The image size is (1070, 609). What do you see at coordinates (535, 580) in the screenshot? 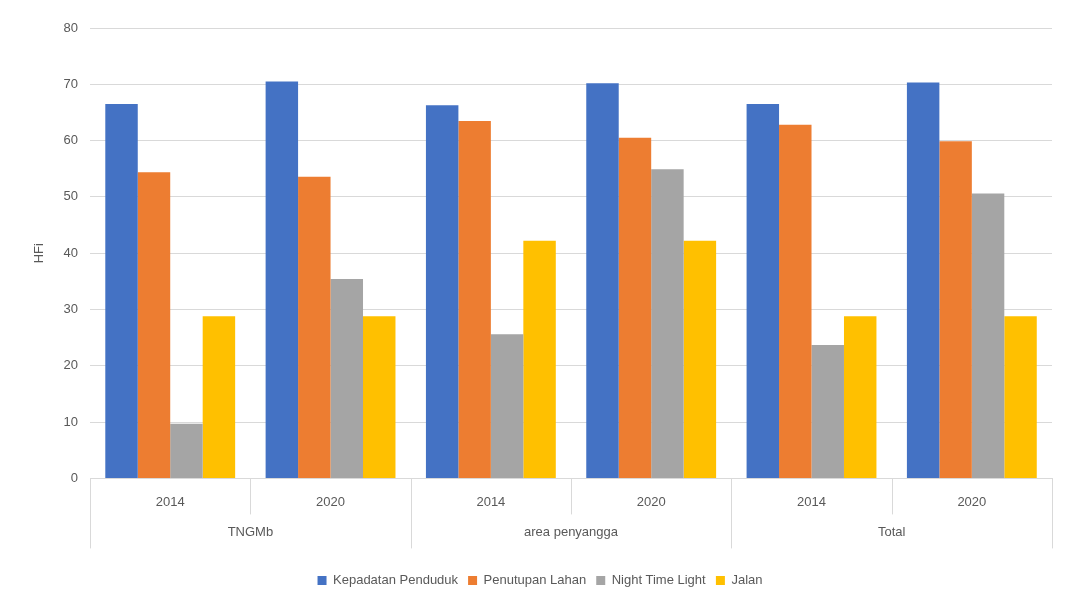
I see `legend-label: Penutupan Lahan` at bounding box center [535, 580].